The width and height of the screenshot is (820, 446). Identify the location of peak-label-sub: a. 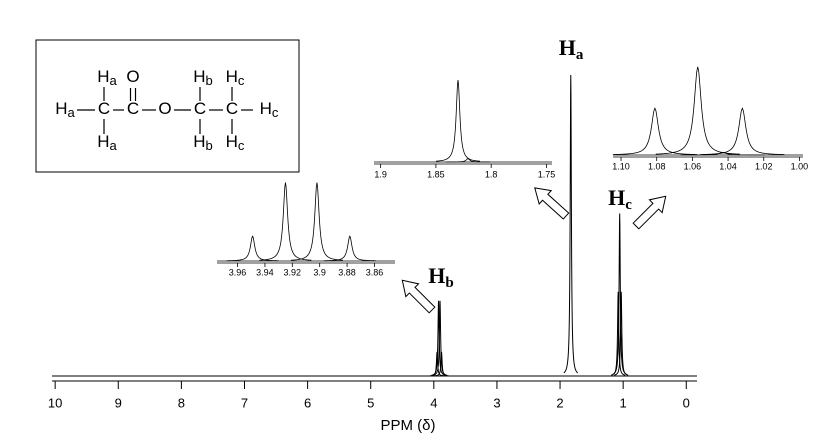
(580, 55).